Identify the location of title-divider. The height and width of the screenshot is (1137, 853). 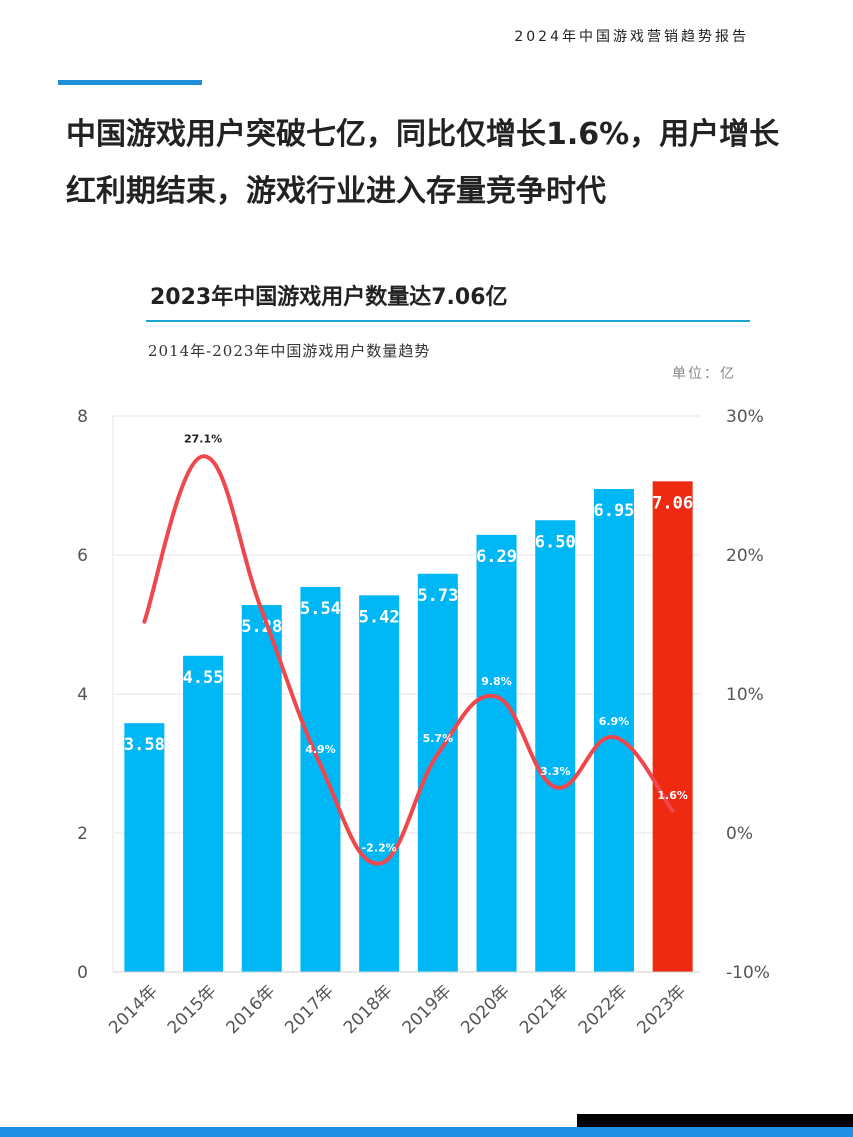
(448, 321).